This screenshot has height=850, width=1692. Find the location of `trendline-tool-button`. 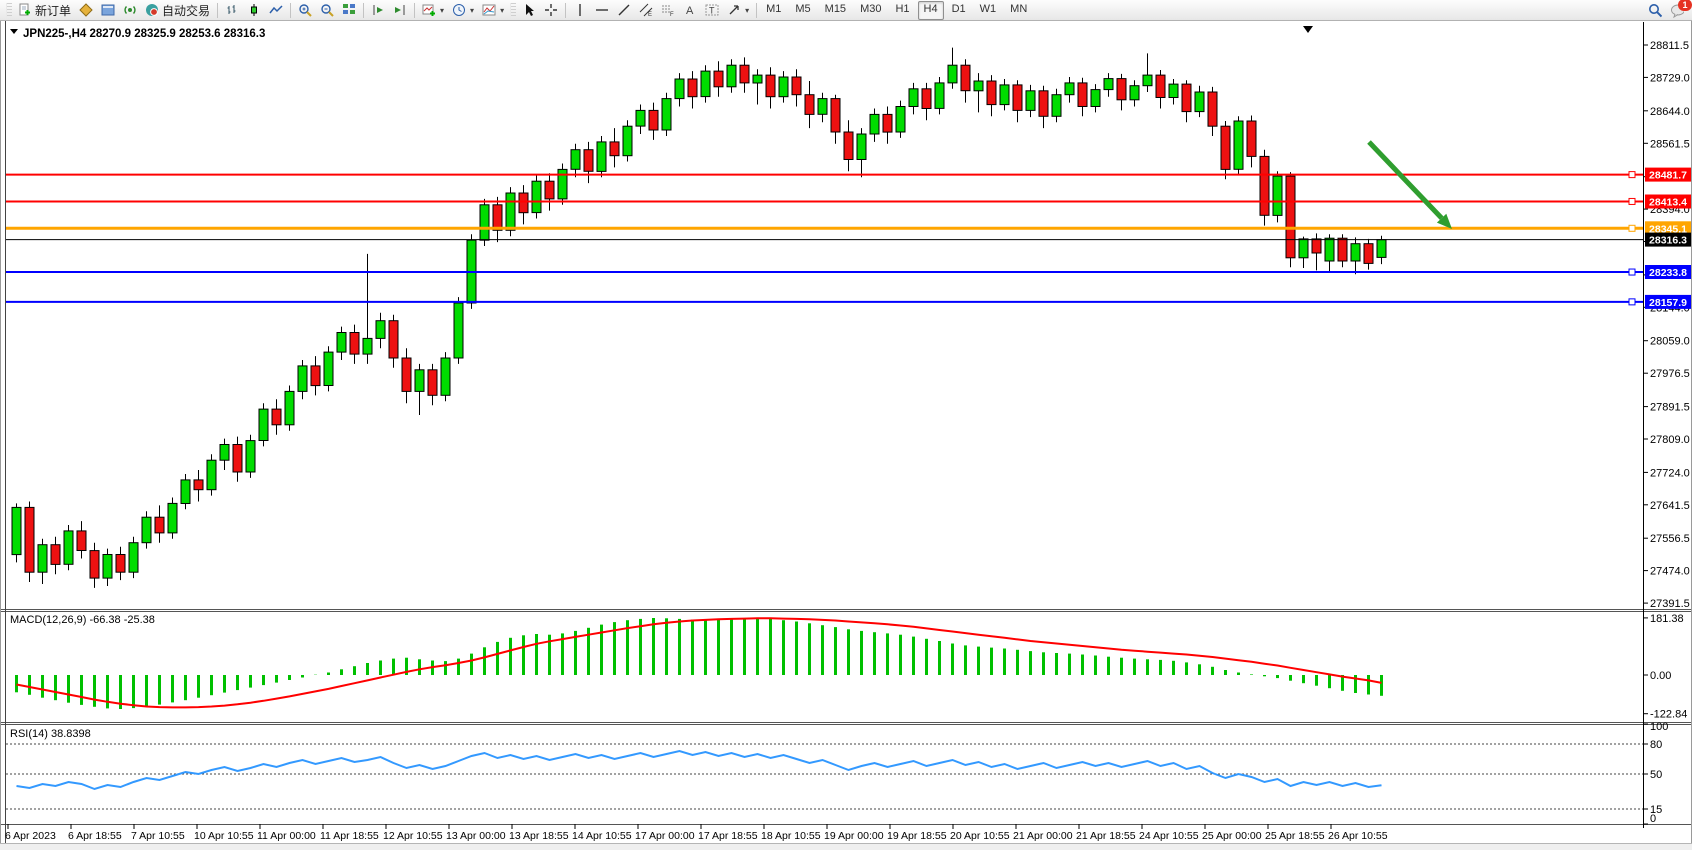

trendline-tool-button is located at coordinates (624, 10).